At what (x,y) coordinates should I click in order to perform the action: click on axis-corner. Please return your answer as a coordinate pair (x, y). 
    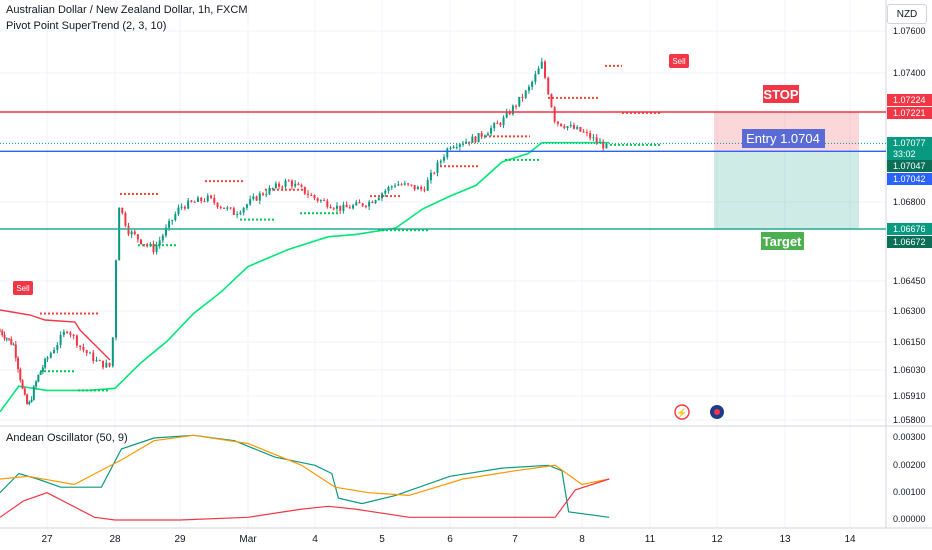
    Looking at the image, I should click on (909, 540).